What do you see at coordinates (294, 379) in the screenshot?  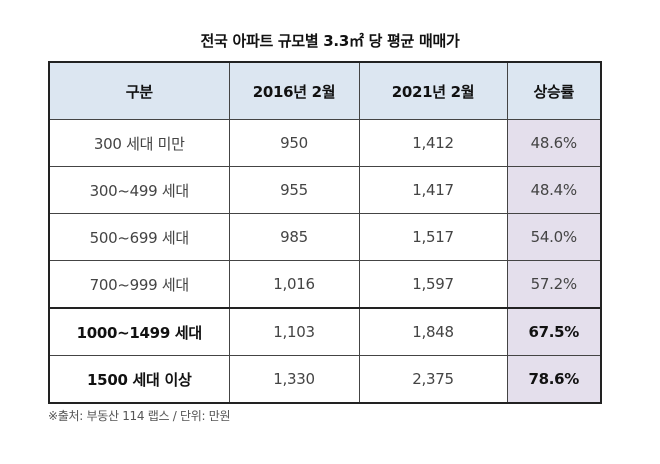 I see `cell-feb2016: 1,330` at bounding box center [294, 379].